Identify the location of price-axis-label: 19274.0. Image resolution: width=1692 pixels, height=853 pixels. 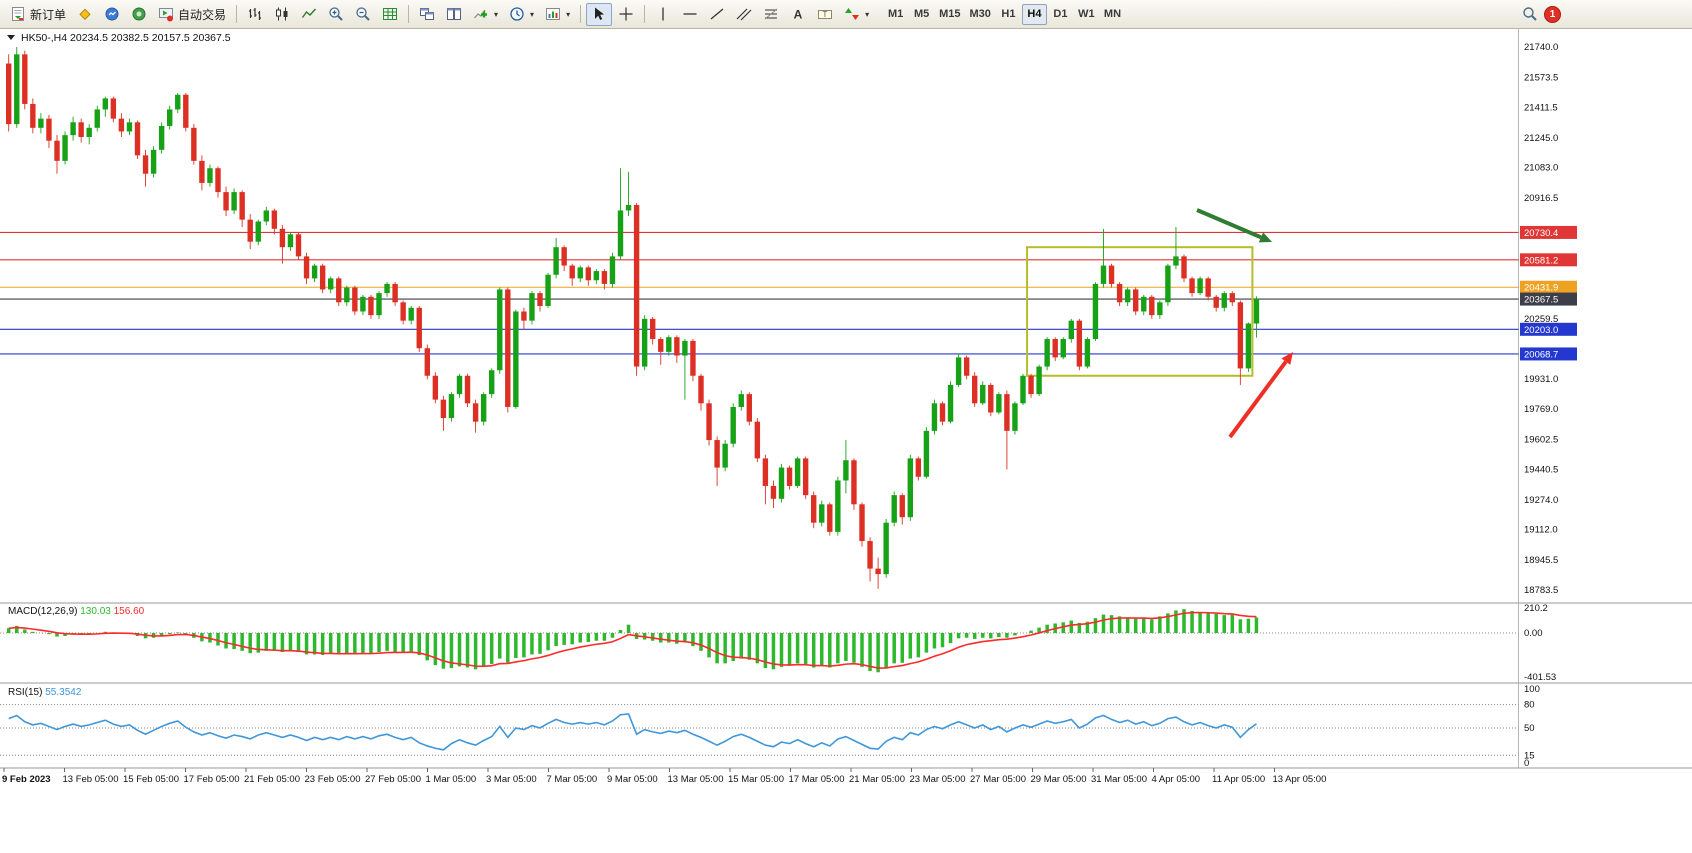
(1541, 500).